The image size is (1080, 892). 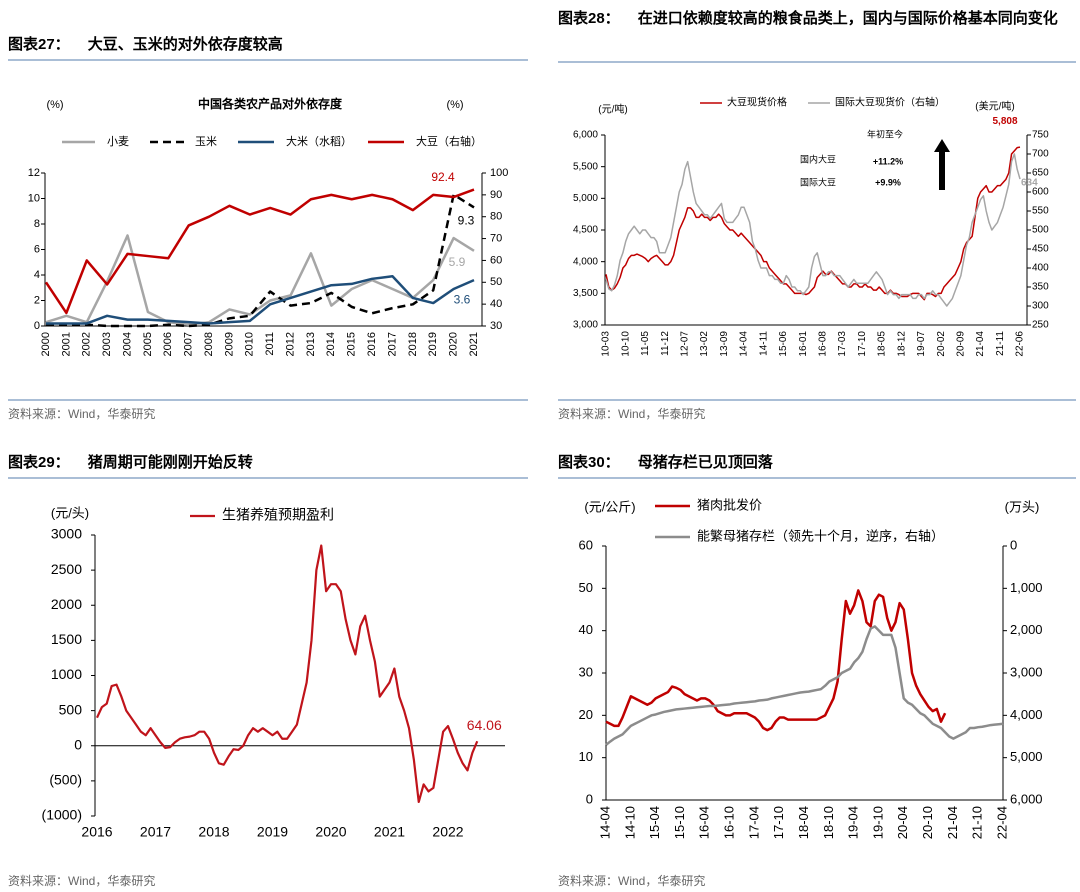 I want to click on x-tick-label: 2000, so click(x=46, y=344).